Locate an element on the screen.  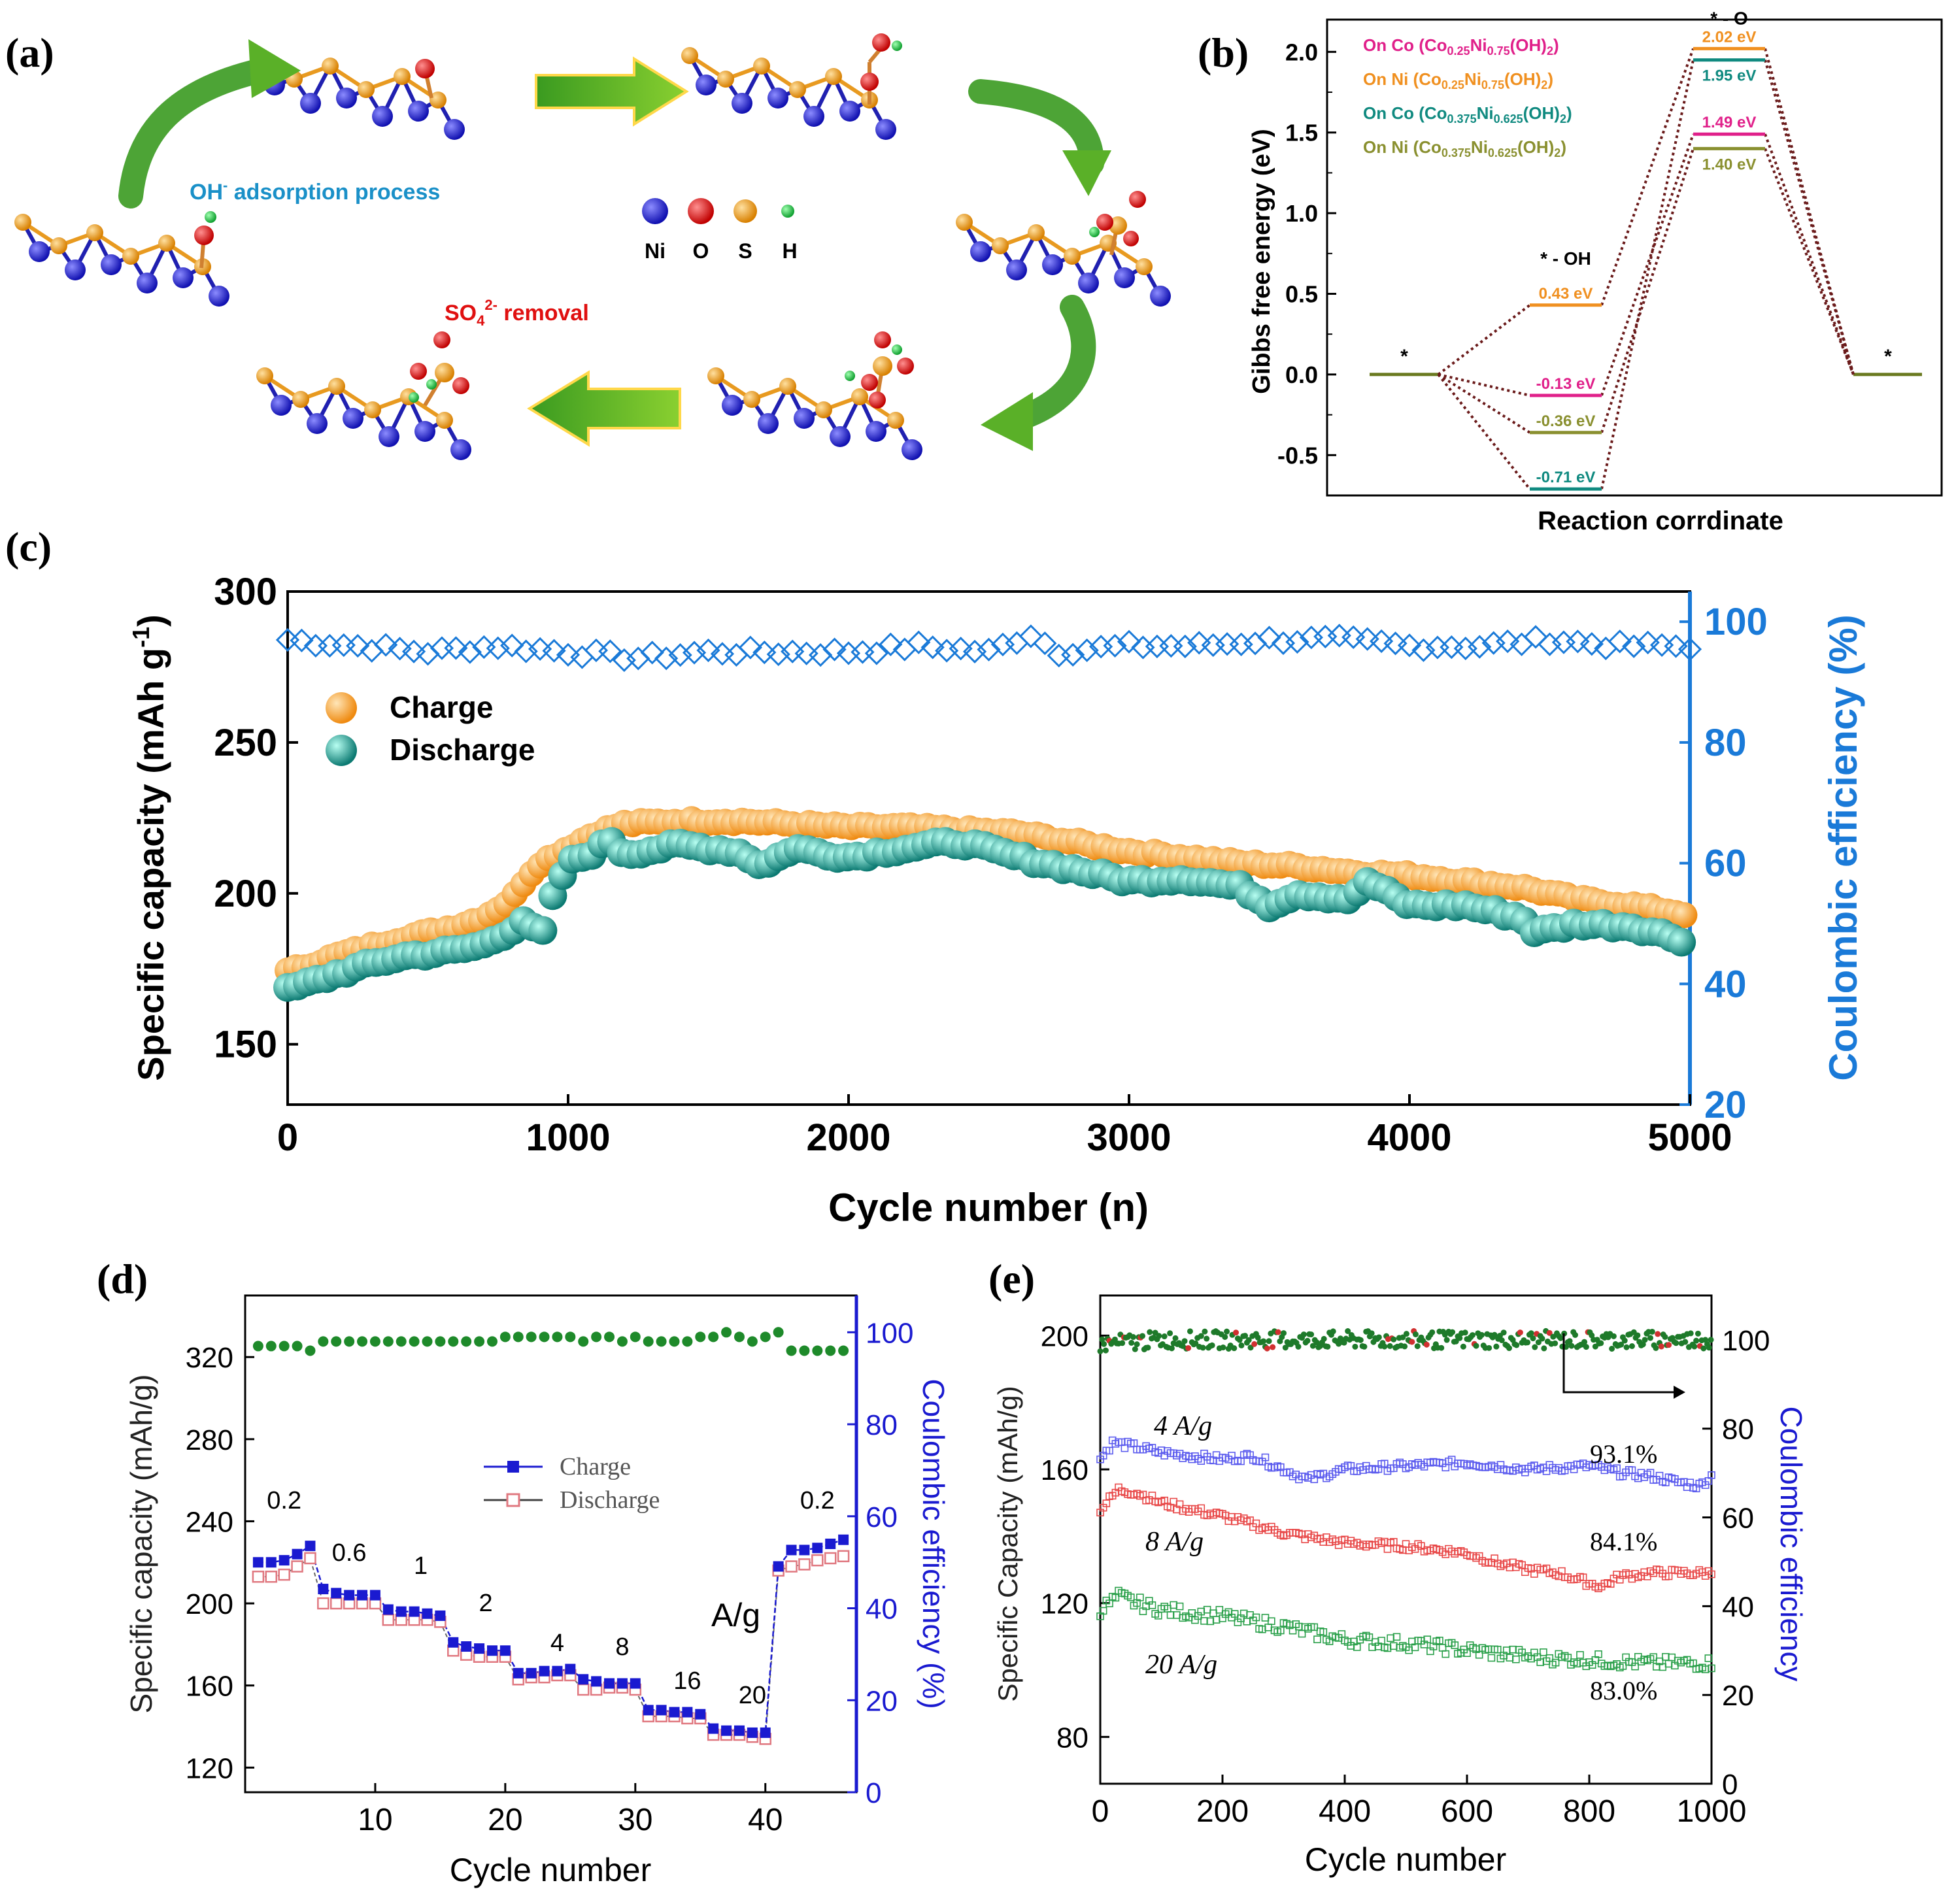
capacity-4Ag-marker is located at coordinates (1711, 1475).